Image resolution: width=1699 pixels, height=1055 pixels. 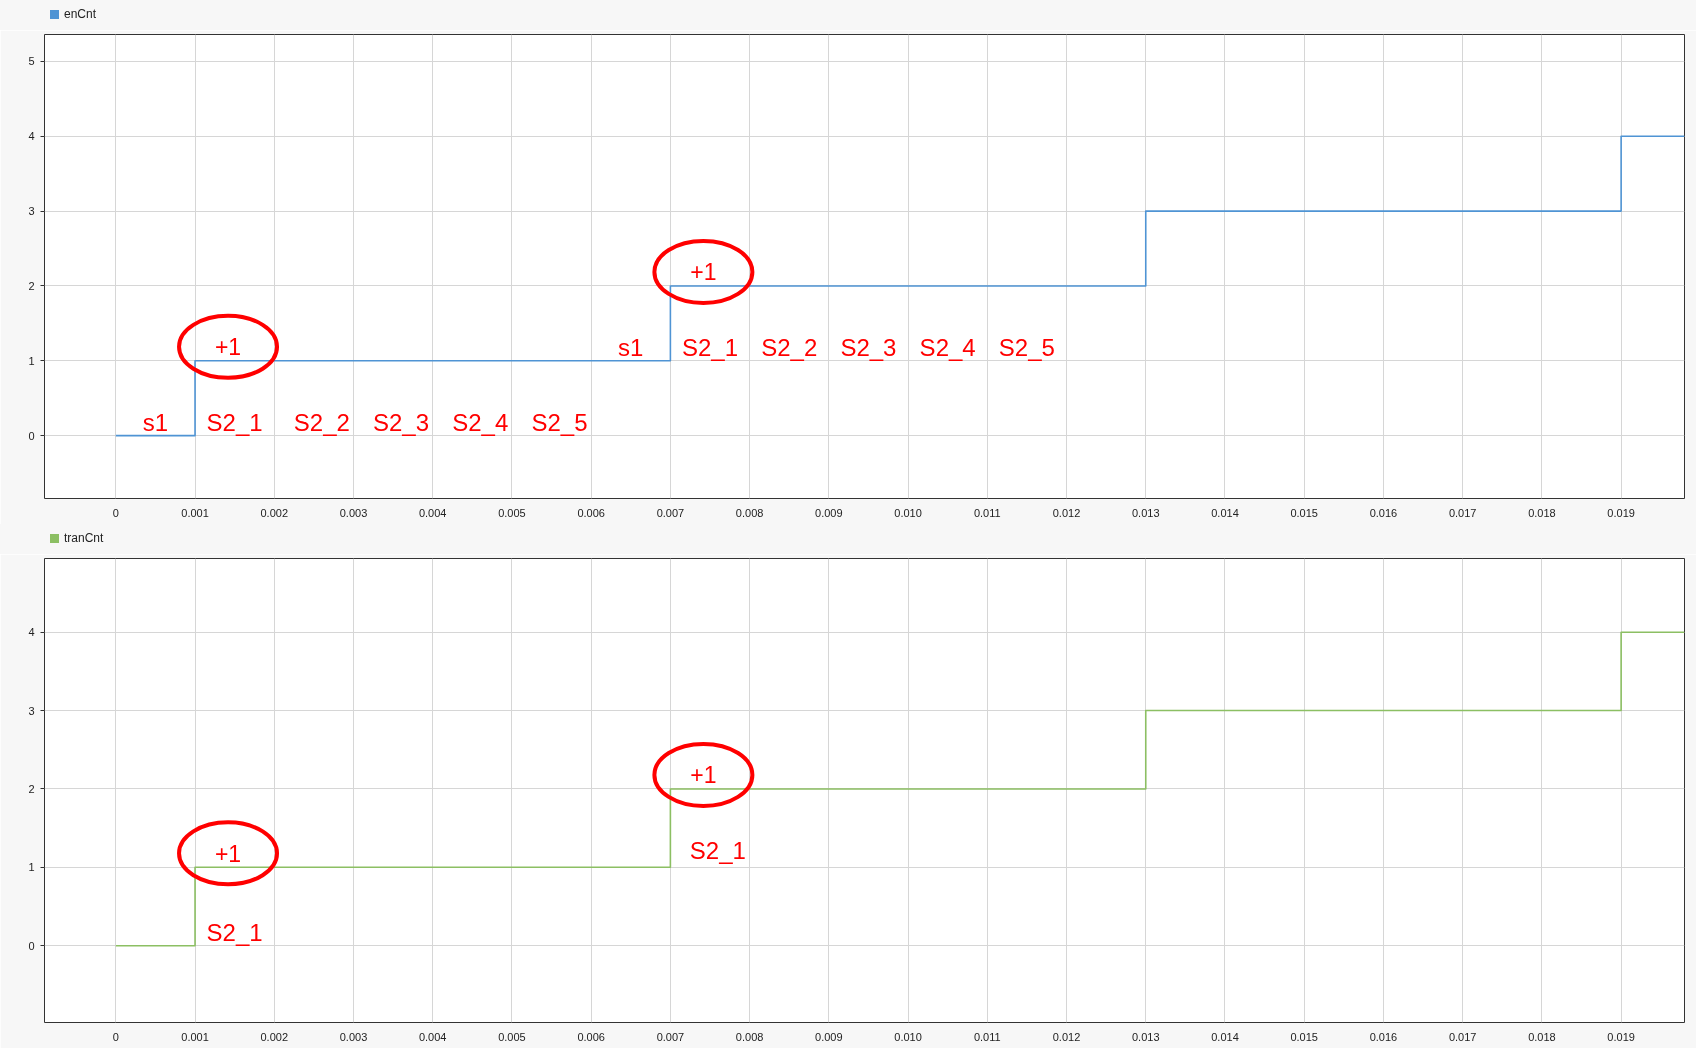 What do you see at coordinates (80, 15) in the screenshot?
I see `legend-label: enCnt` at bounding box center [80, 15].